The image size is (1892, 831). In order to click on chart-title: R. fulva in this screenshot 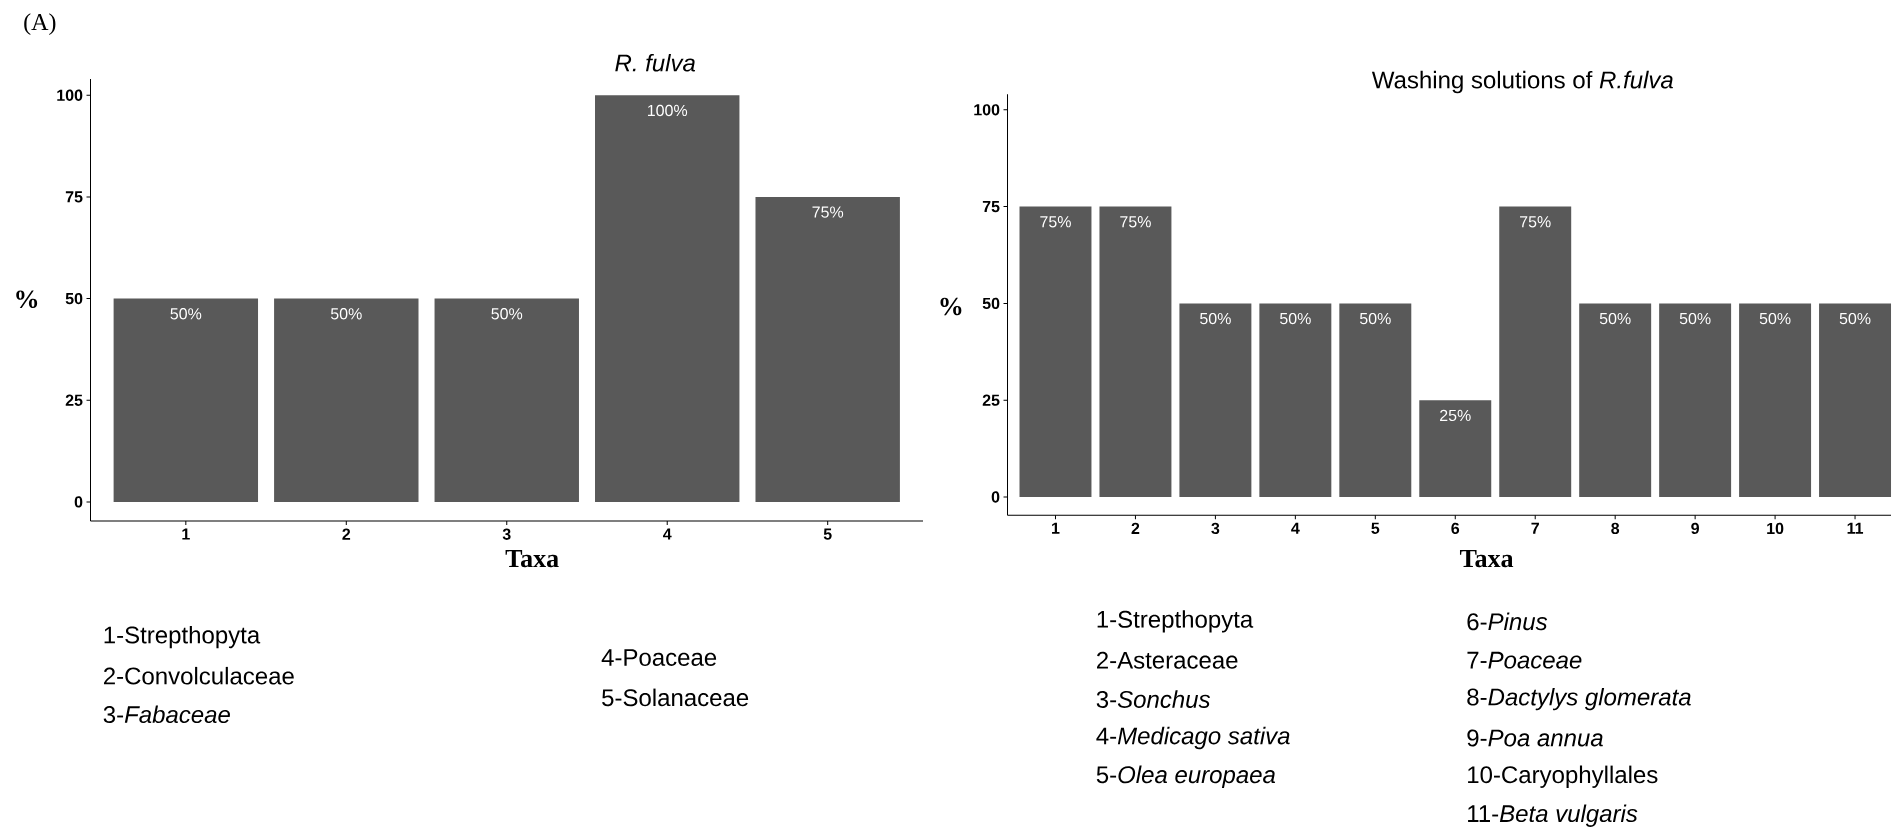, I will do `click(655, 62)`.